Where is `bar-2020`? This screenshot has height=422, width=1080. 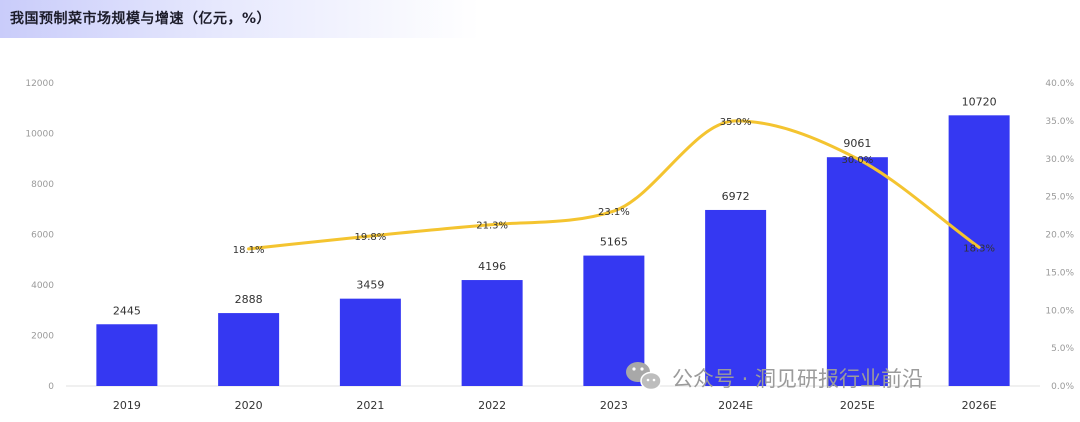
bar-2020 is located at coordinates (249, 349).